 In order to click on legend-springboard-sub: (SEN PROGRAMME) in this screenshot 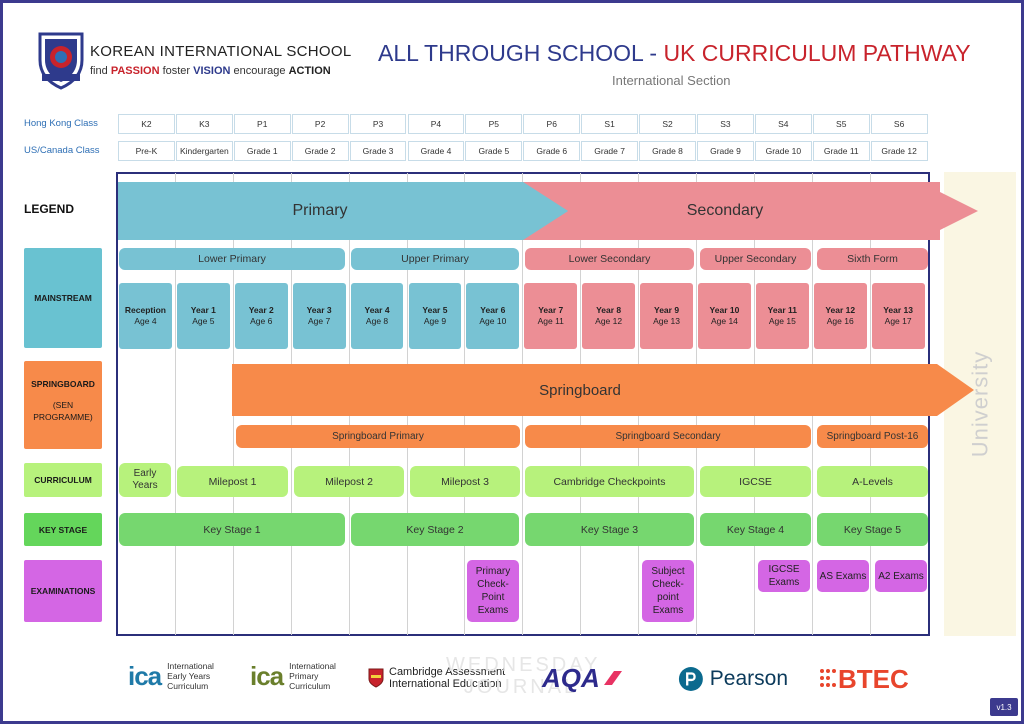, I will do `click(63, 411)`.